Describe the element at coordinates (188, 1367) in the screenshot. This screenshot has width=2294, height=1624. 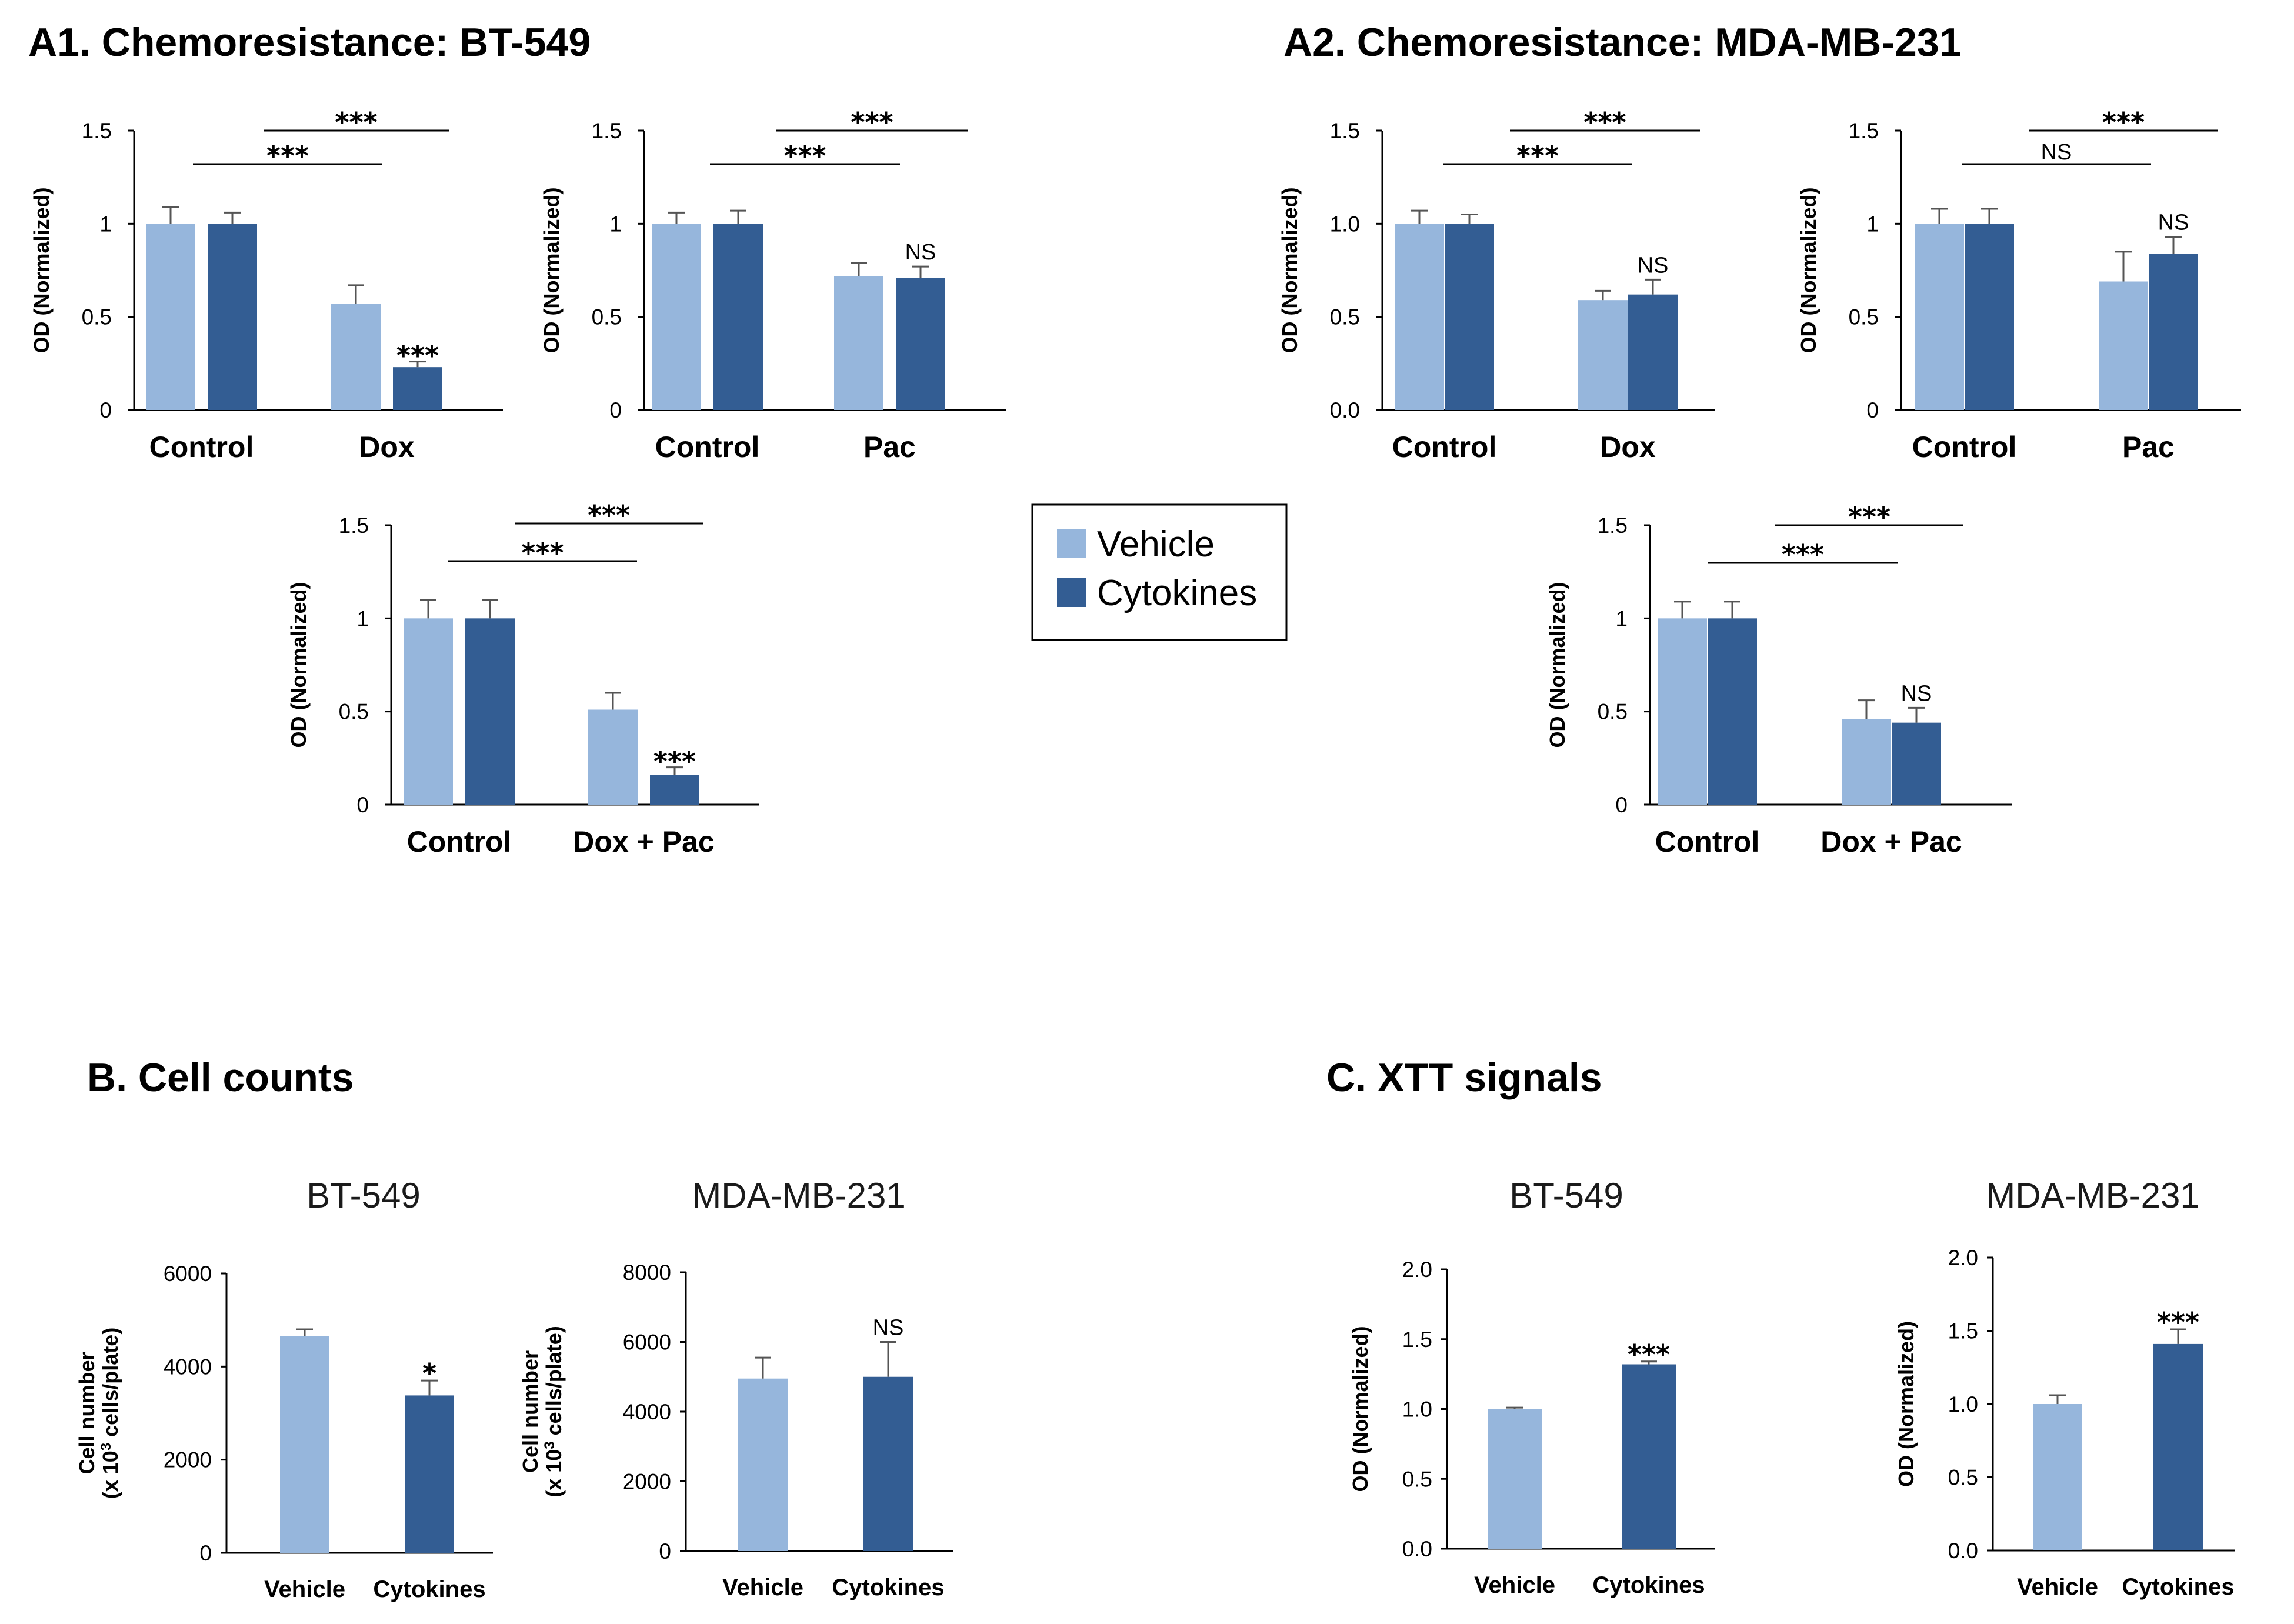
I see `y-tick-label: 4000` at that location.